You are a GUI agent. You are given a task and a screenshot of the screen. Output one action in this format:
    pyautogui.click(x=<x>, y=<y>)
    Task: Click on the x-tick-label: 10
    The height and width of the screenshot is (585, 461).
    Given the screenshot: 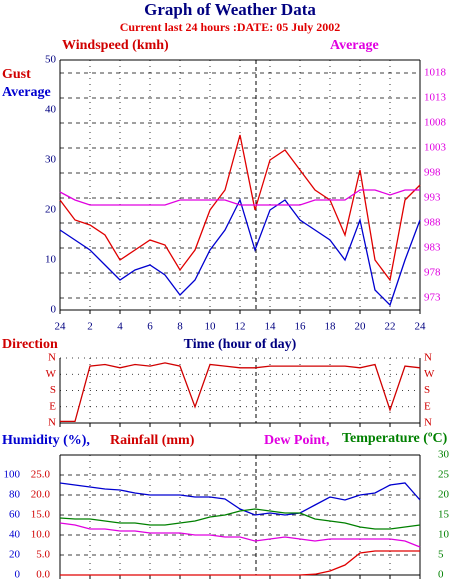 What is the action you would take?
    pyautogui.click(x=211, y=327)
    